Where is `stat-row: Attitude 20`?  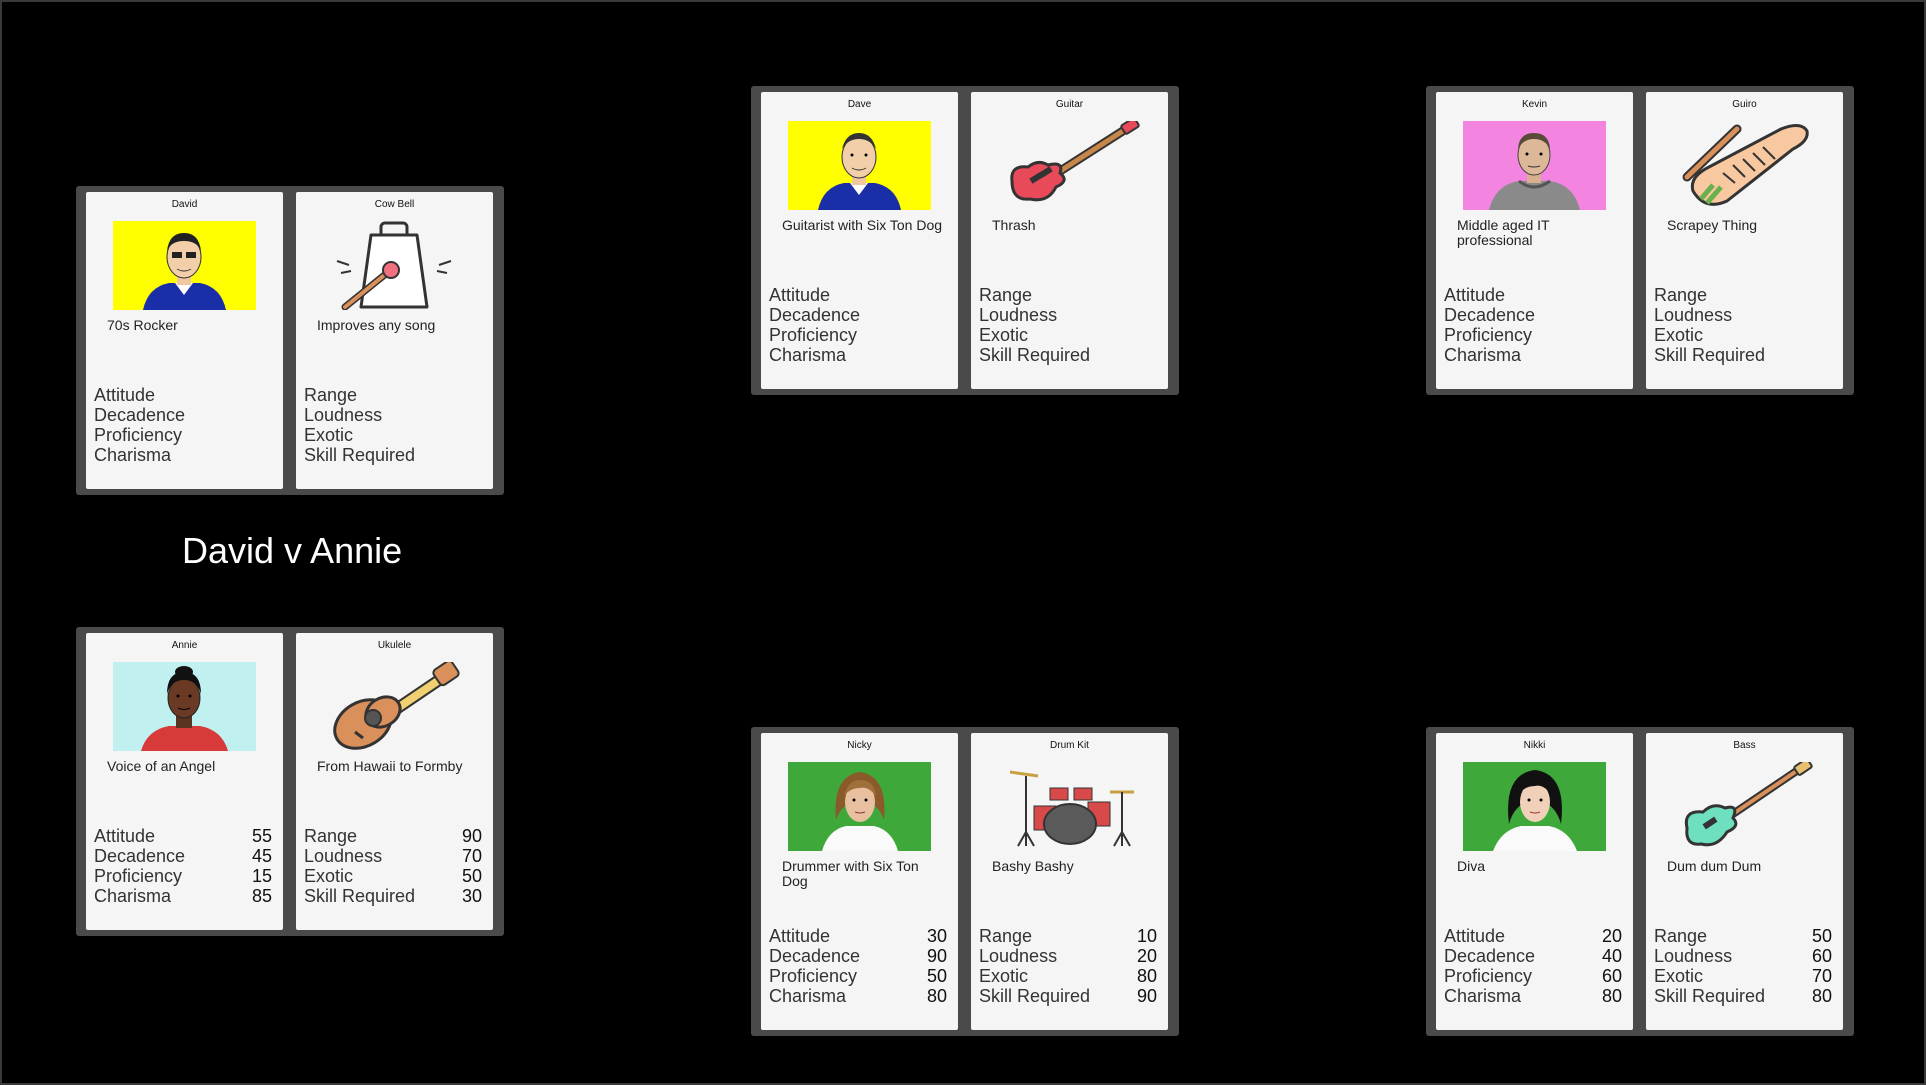
stat-row: Attitude 20 is located at coordinates (1533, 936).